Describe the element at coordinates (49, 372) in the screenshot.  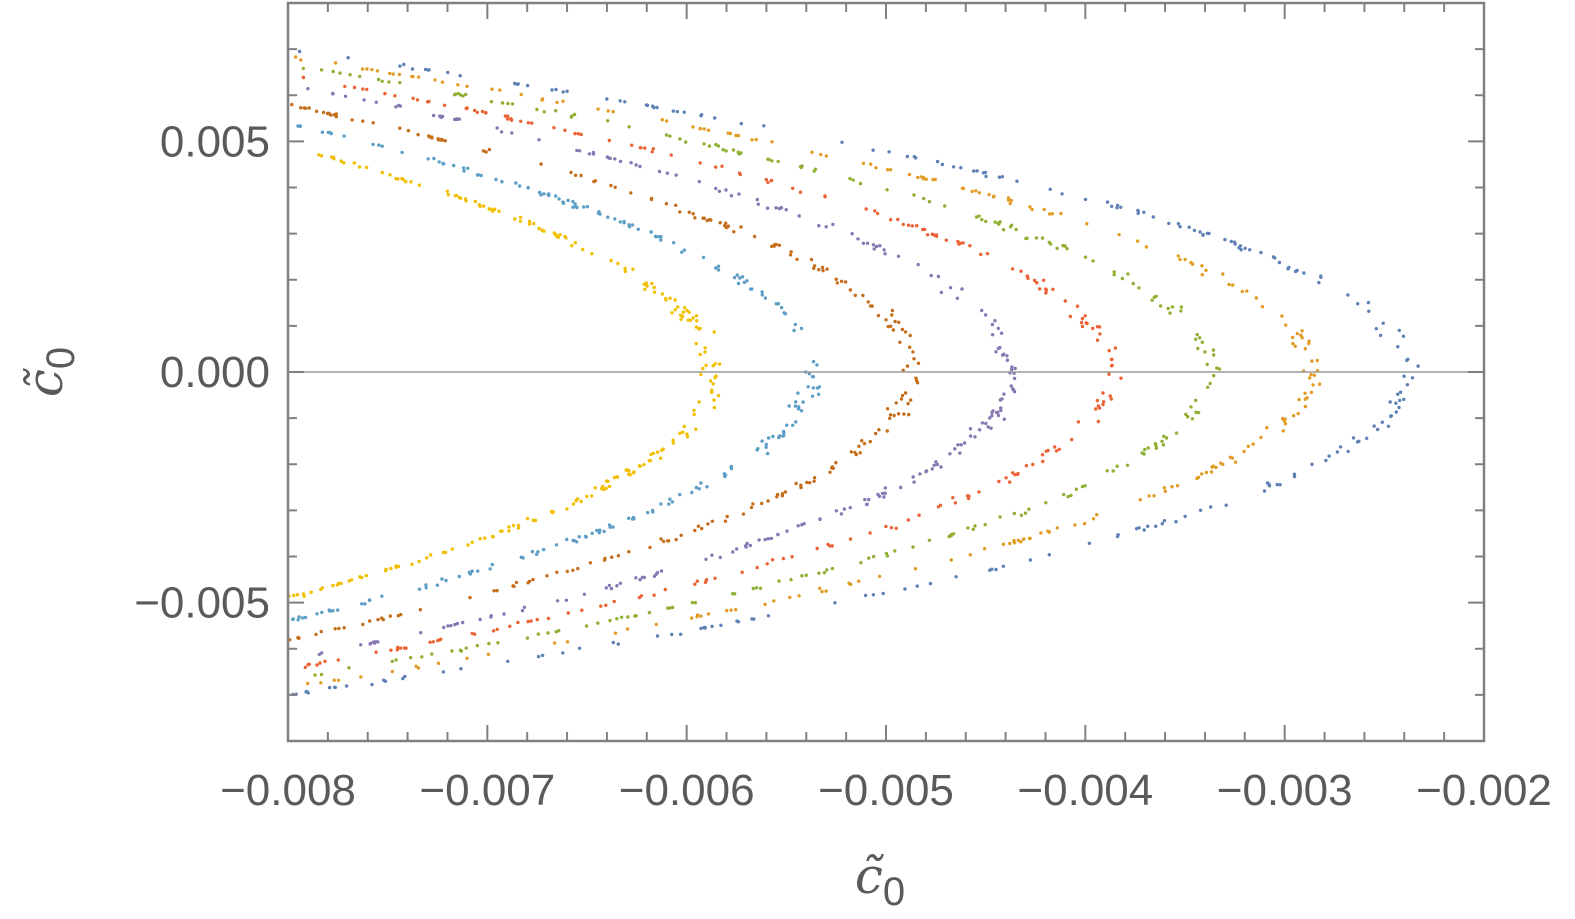
I see `y-axis-label: c̃0` at that location.